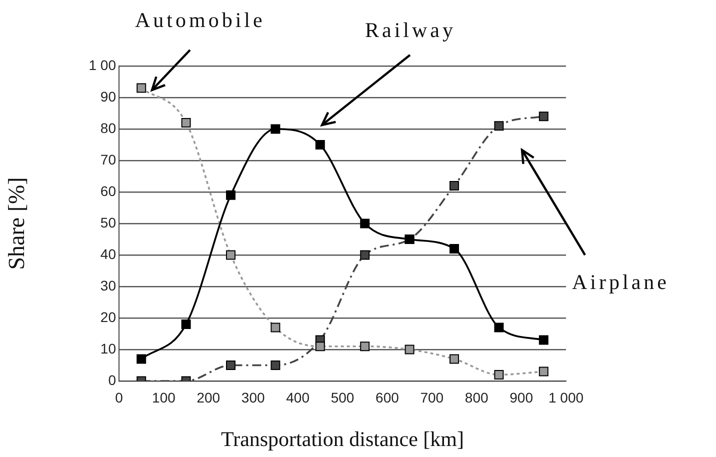 The height and width of the screenshot is (457, 716). I want to click on y-tick-label: 20, so click(108, 316).